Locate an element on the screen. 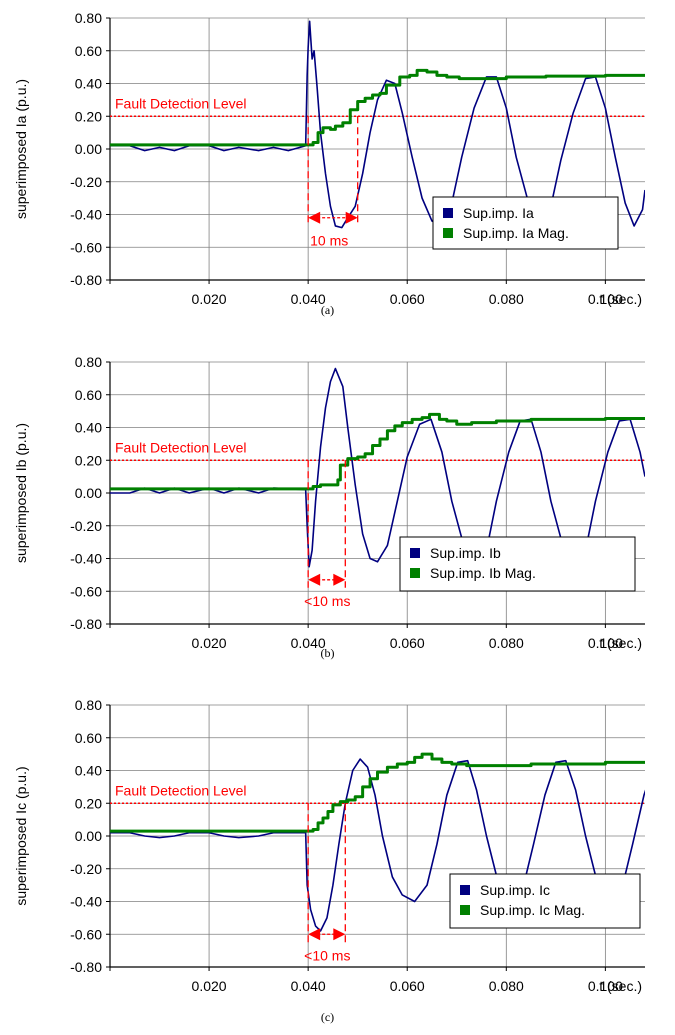  y-axis-label: superimposed Ib (p.u.) is located at coordinates (21, 493).